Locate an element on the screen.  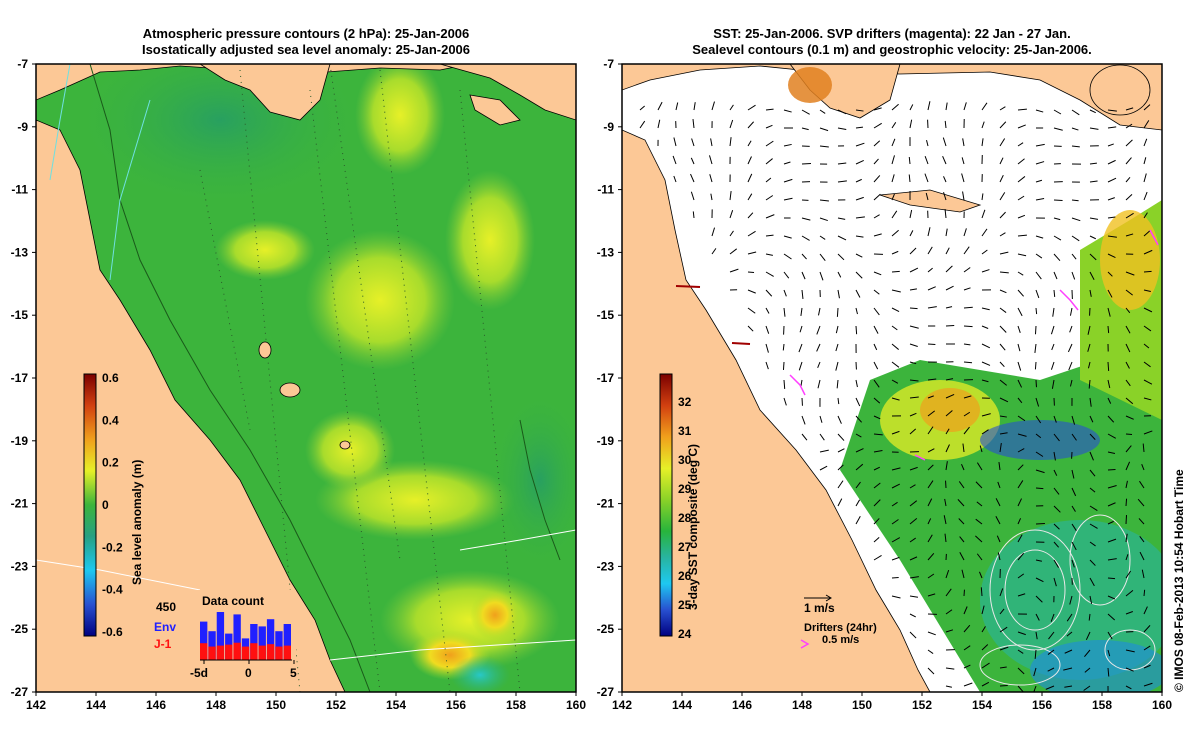
x-tick-label: 146 is located at coordinates (742, 705).